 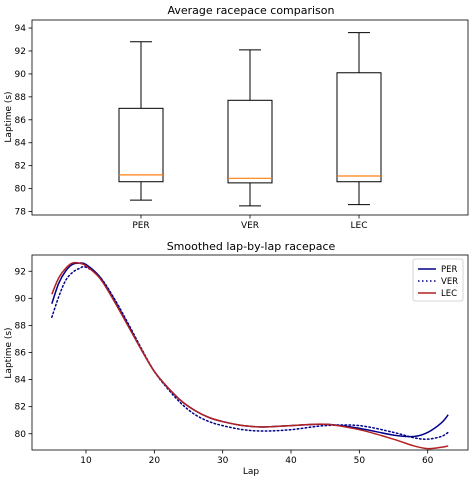 What do you see at coordinates (86, 461) in the screenshot?
I see `x-tick-label: 10` at bounding box center [86, 461].